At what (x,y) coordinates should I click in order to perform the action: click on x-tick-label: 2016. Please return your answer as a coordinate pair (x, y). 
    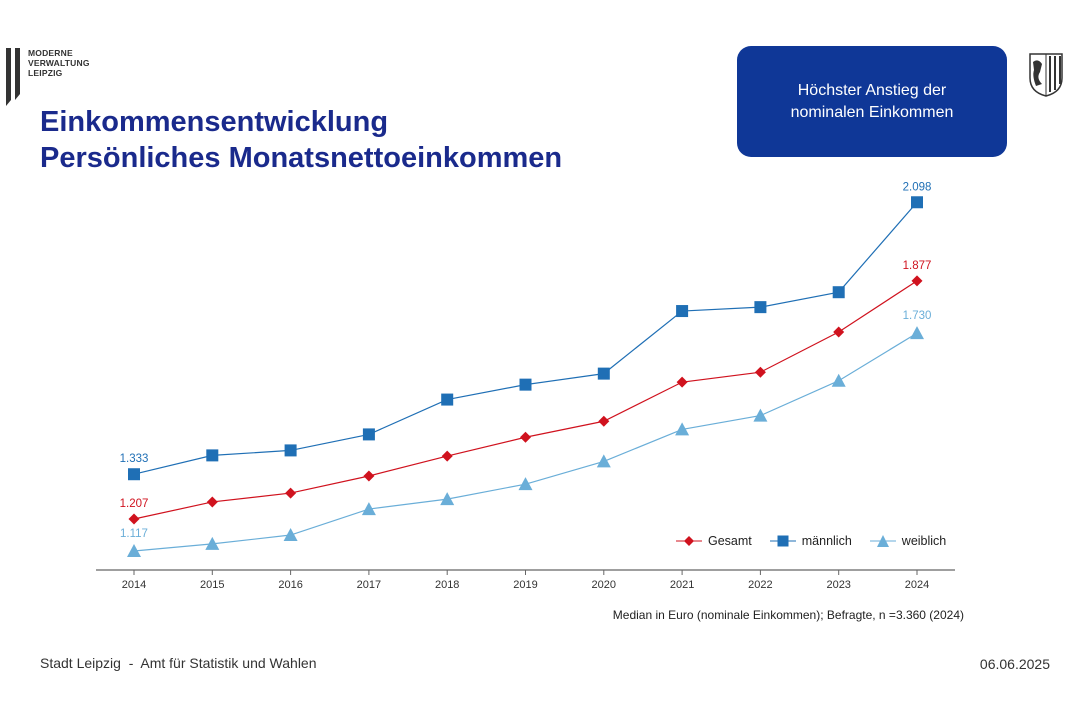
    Looking at the image, I should click on (290, 585).